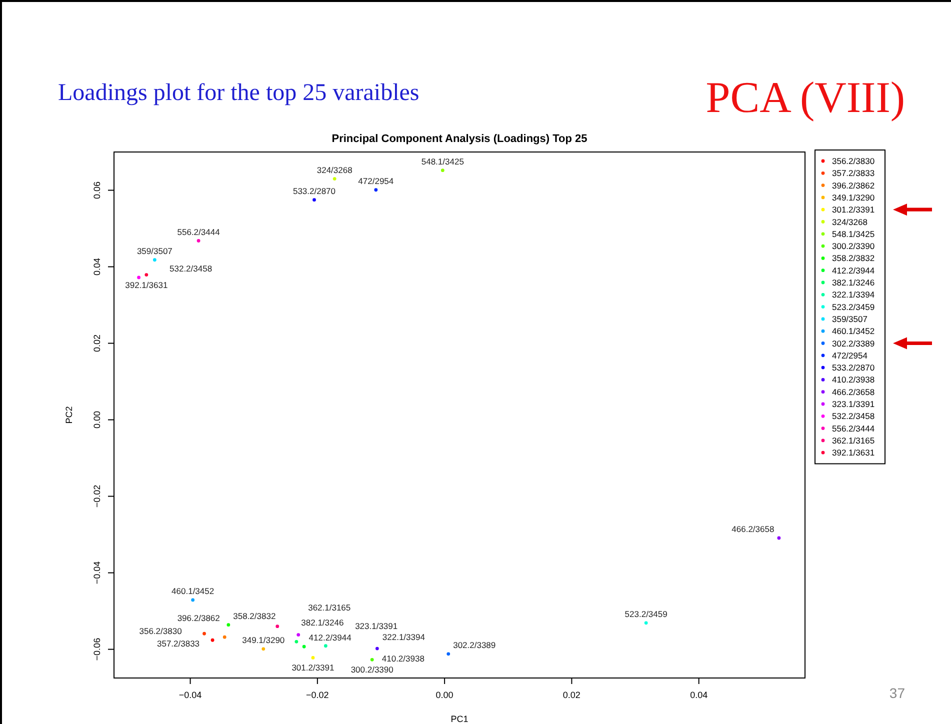  I want to click on legend-label: 362.1/3165, so click(853, 440).